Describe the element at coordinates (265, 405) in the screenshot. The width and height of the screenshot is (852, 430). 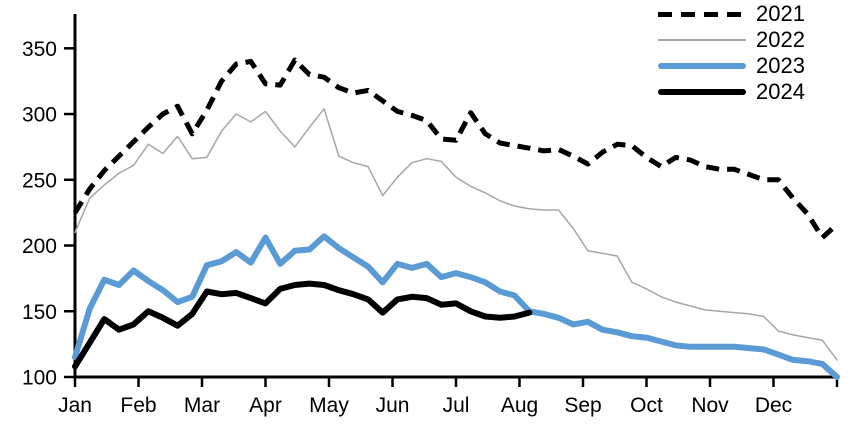
I see `x-tick-label: Apr` at that location.